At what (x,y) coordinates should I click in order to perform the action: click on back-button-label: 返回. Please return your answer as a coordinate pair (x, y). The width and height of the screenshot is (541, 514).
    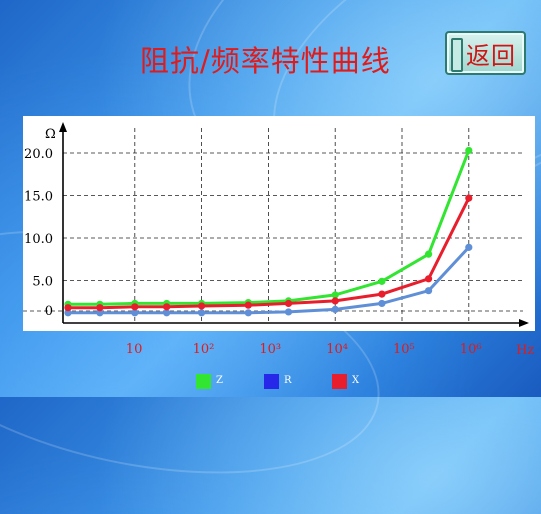
    Looking at the image, I should click on (491, 55).